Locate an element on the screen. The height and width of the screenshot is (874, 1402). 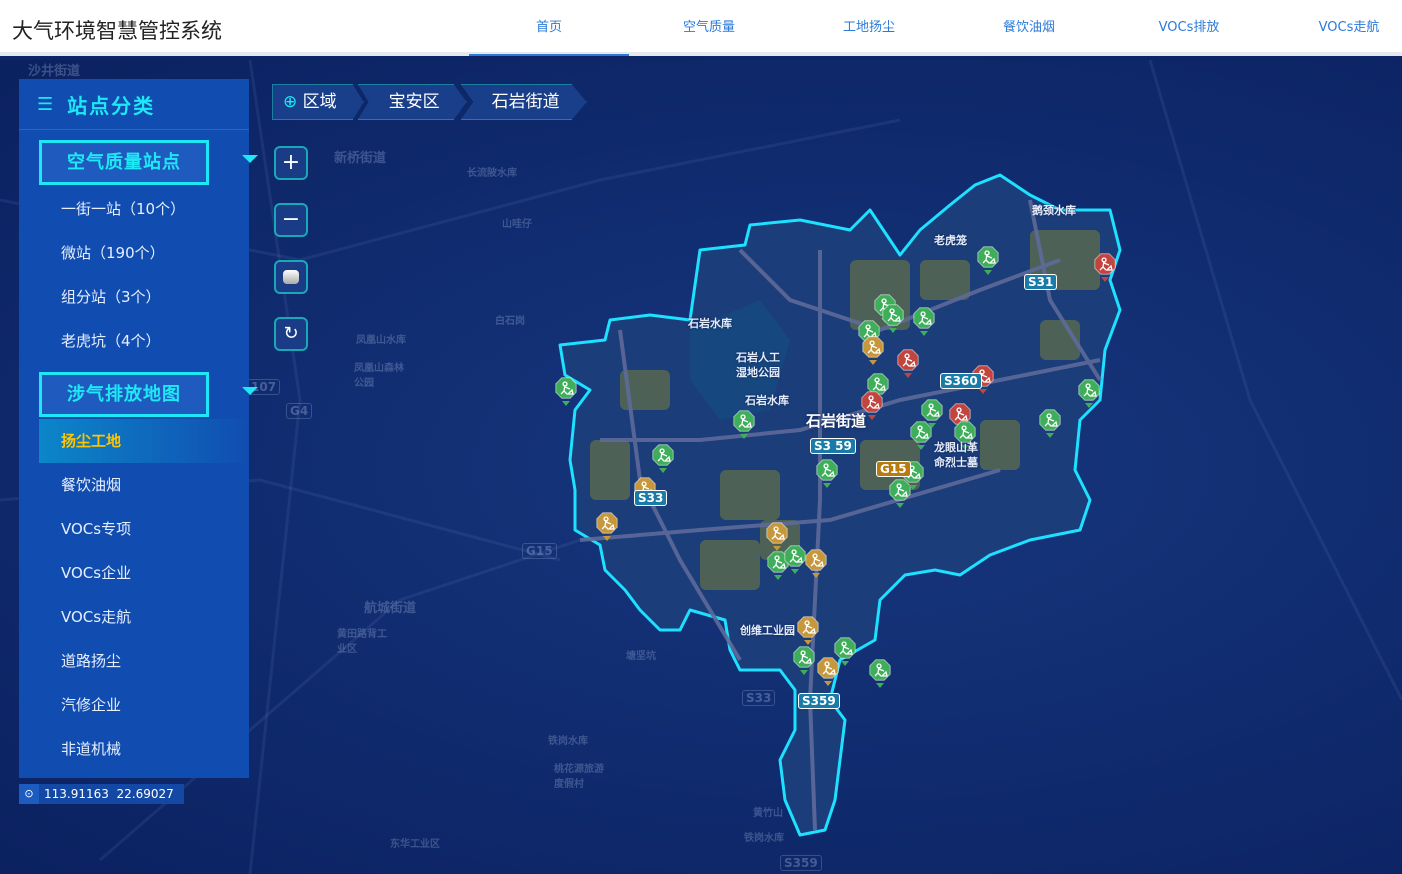
nav-construction-dust: 工地扬尘 is located at coordinates (868, 27).